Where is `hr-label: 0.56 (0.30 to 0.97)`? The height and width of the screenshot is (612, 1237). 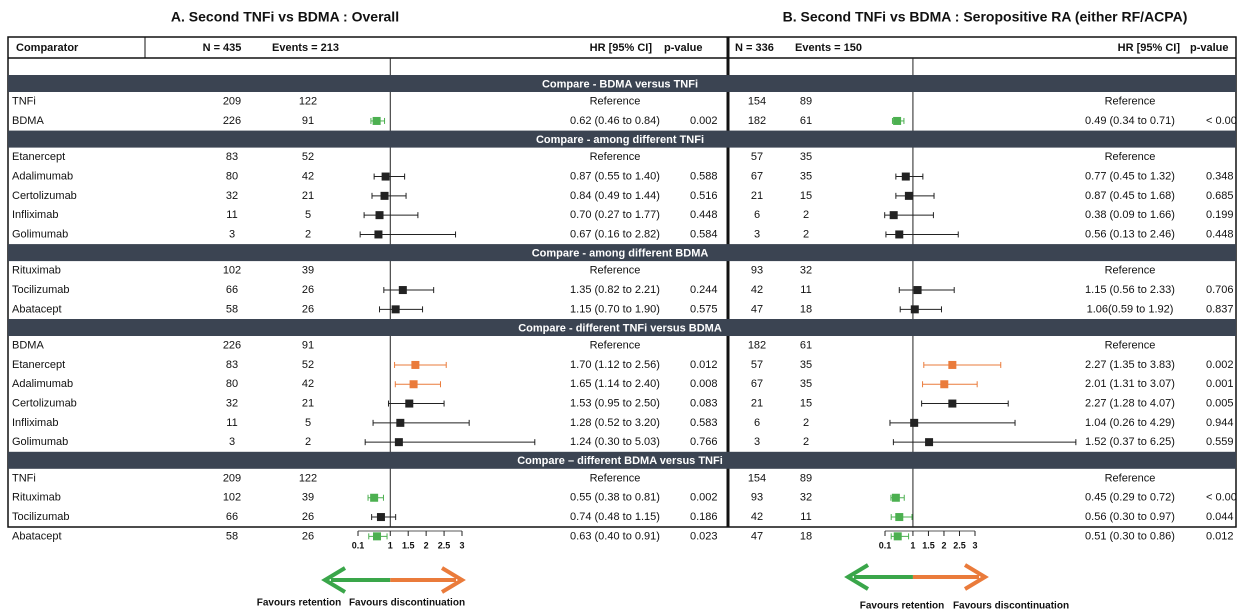 hr-label: 0.56 (0.30 to 0.97) is located at coordinates (1130, 517).